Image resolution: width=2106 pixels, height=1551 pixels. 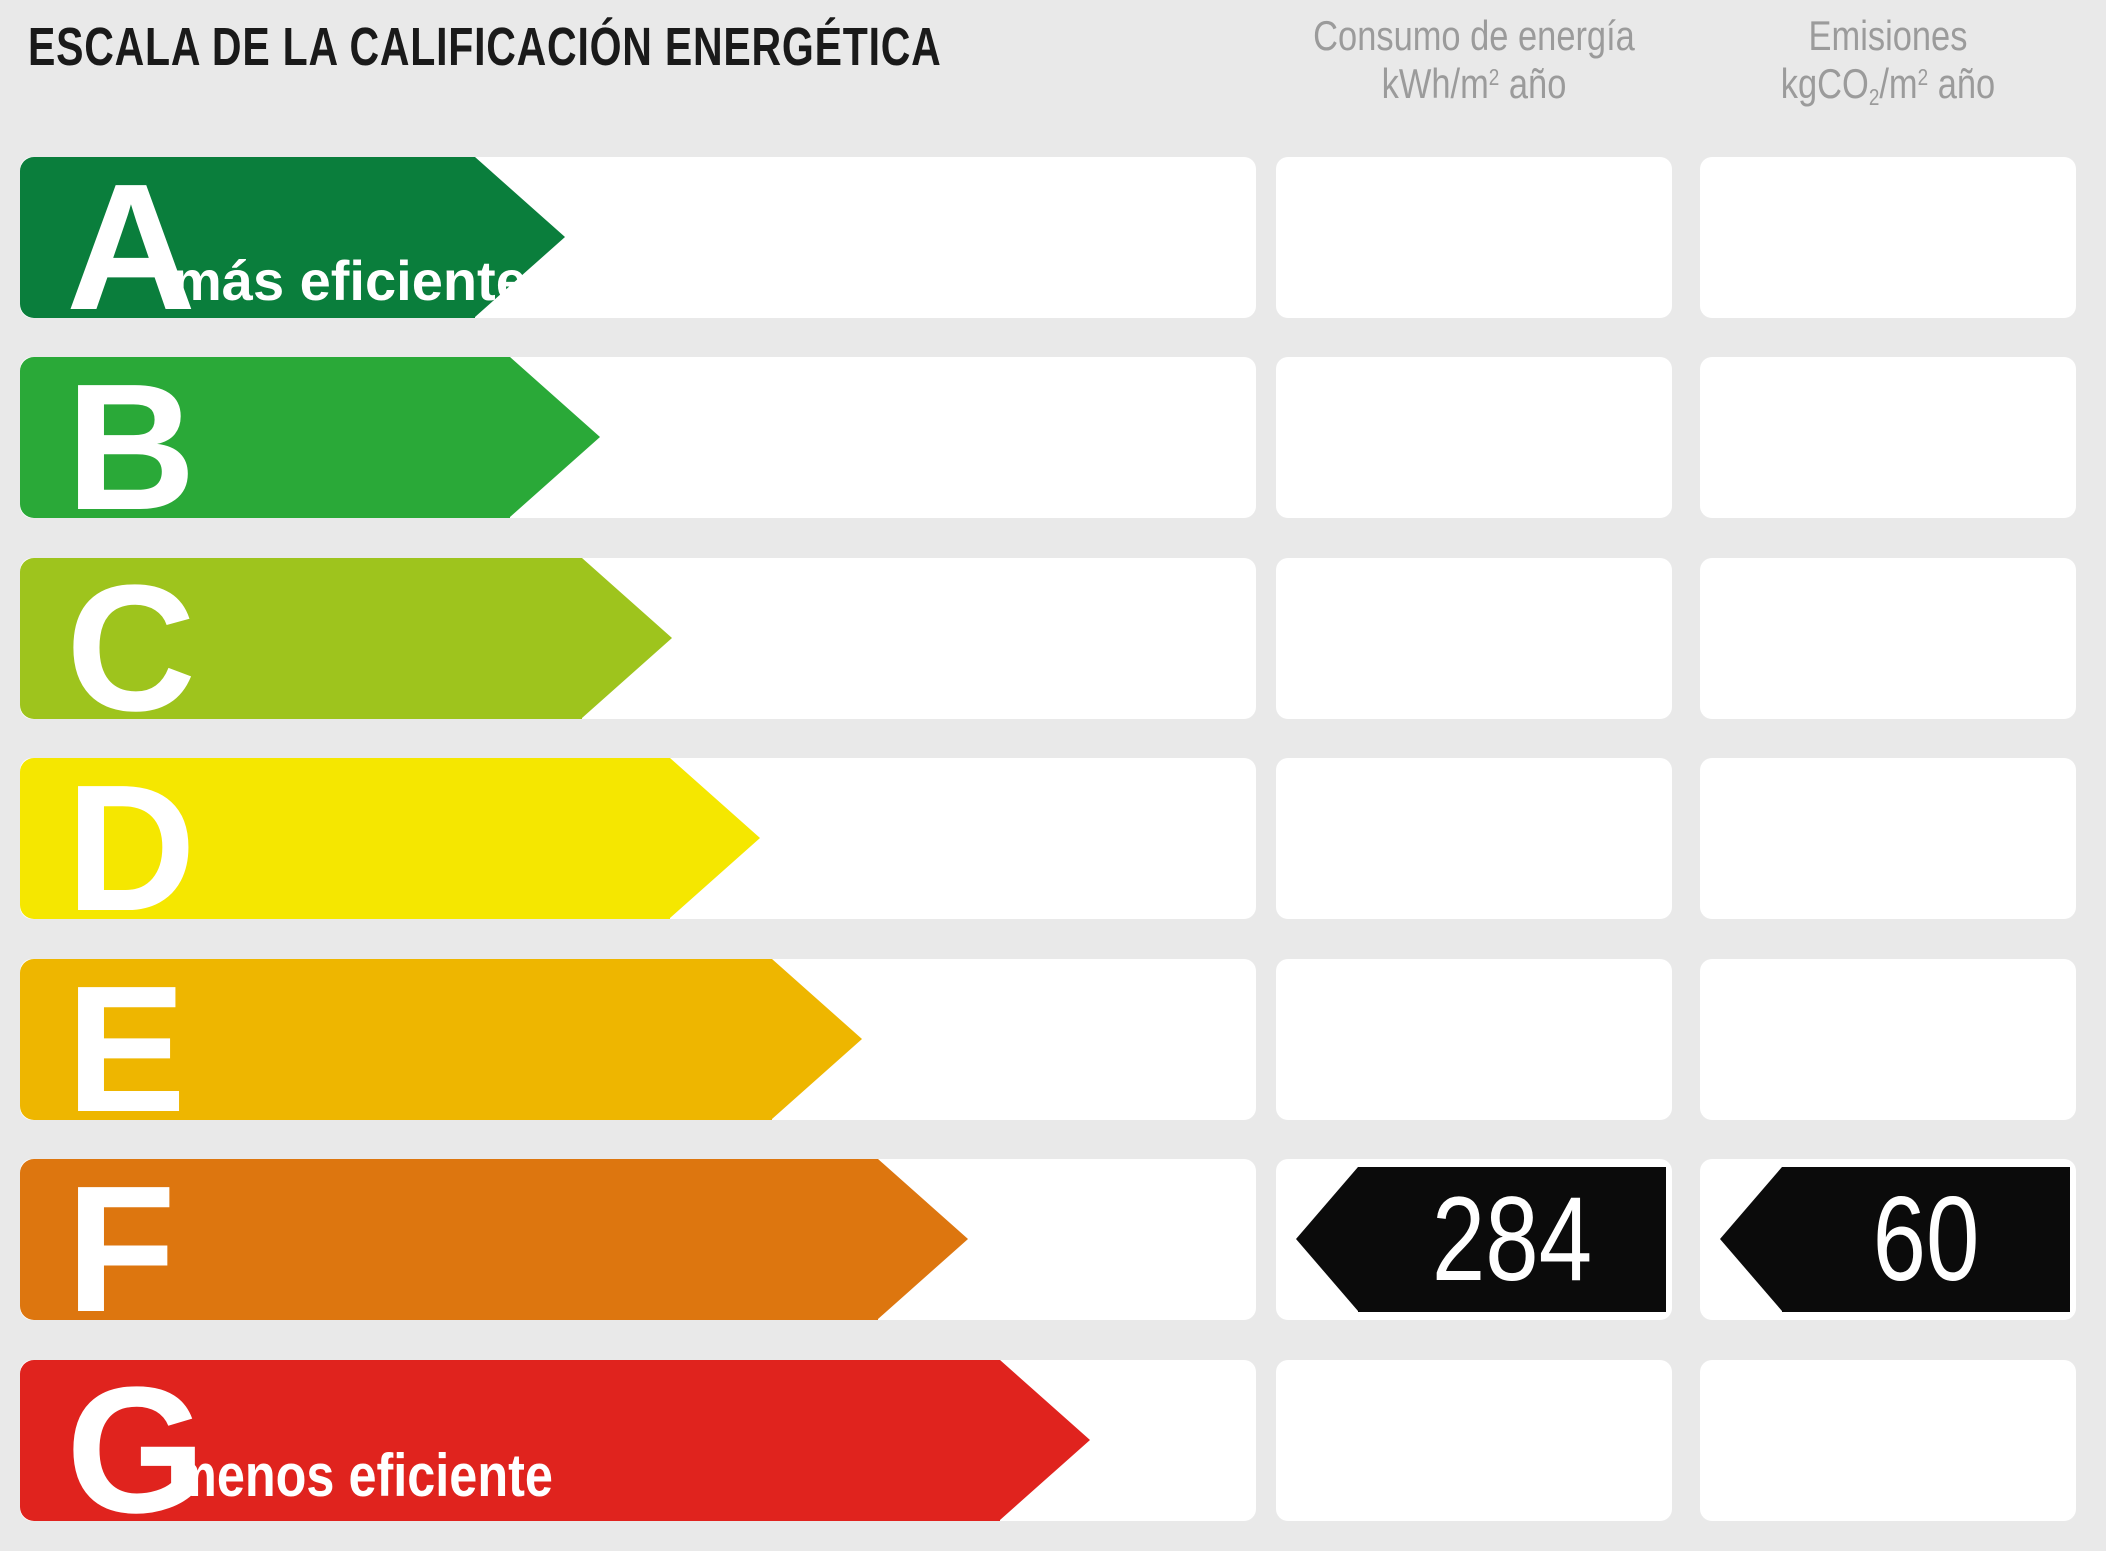 What do you see at coordinates (1888, 85) in the screenshot?
I see `emisiones-header-unit: kgCO2/m2 año` at bounding box center [1888, 85].